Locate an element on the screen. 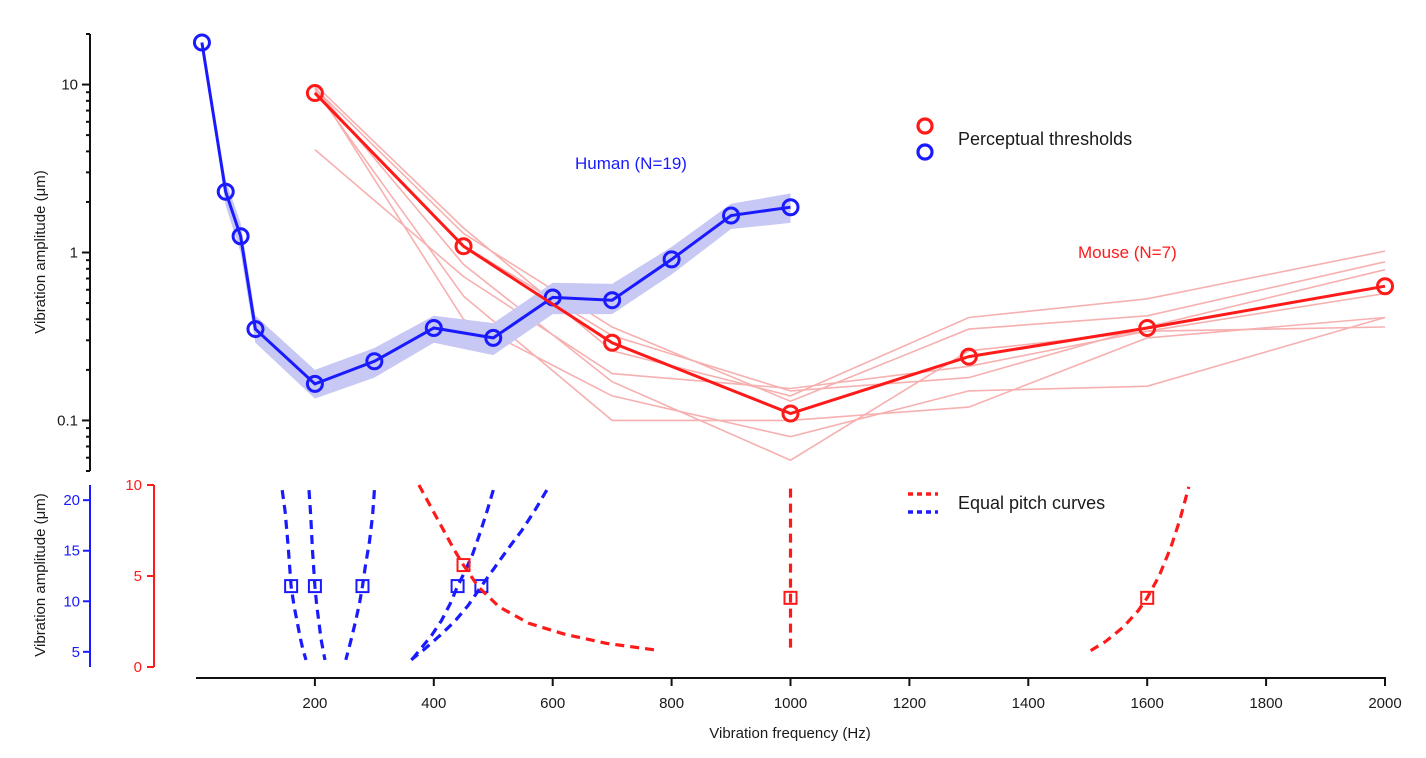 The width and height of the screenshot is (1426, 758). y-tick-label: 1 is located at coordinates (74, 253).